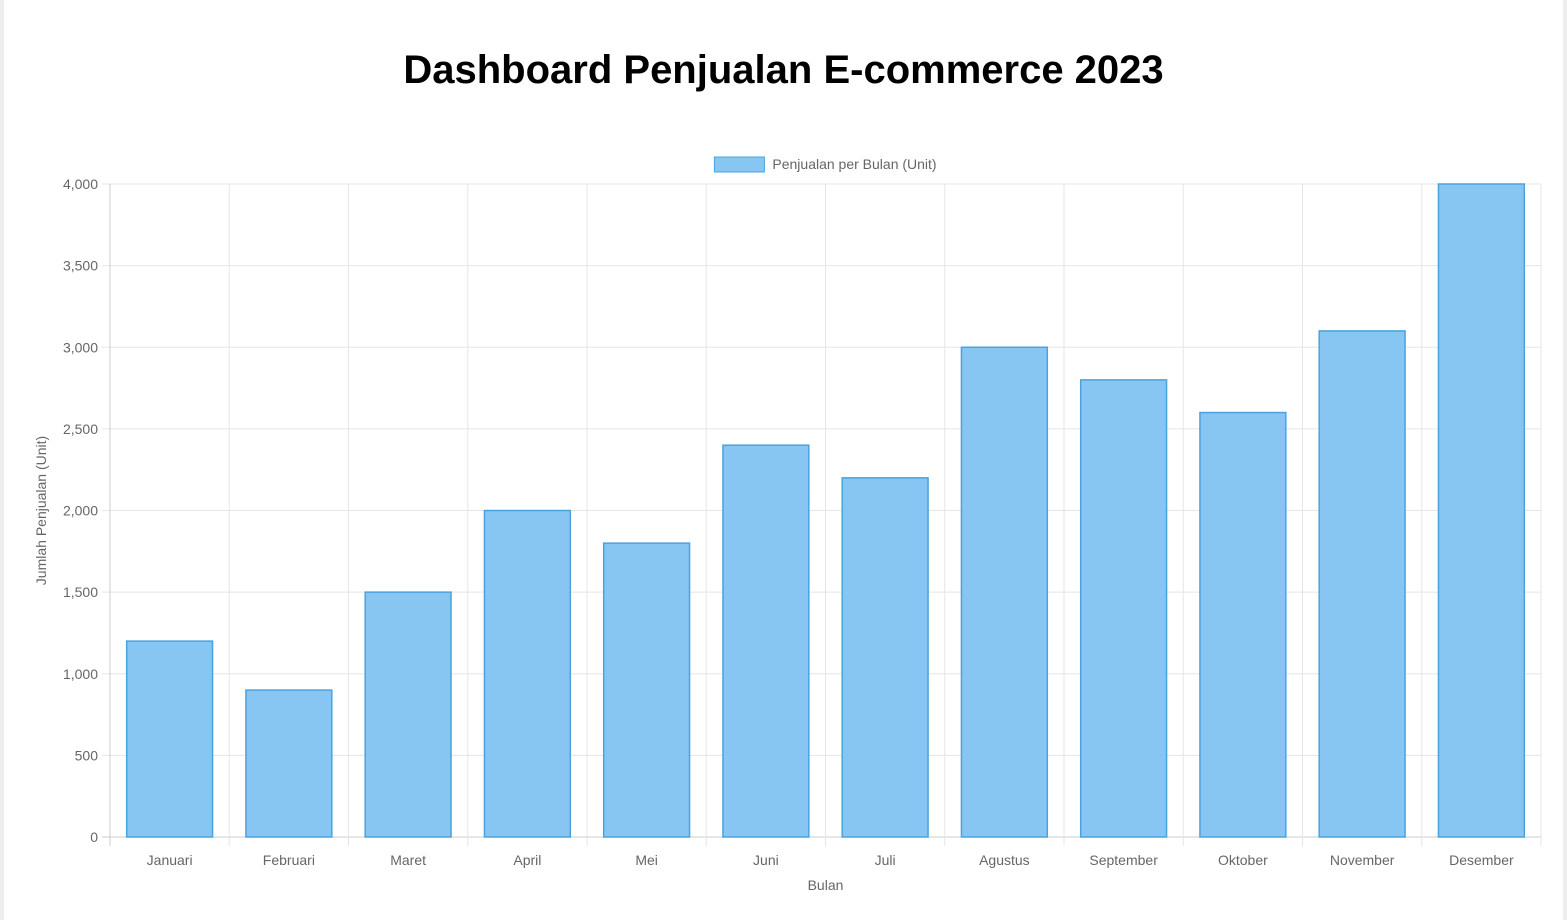 Image resolution: width=1567 pixels, height=920 pixels. Describe the element at coordinates (739, 164) in the screenshot. I see `legend-swatch` at that location.